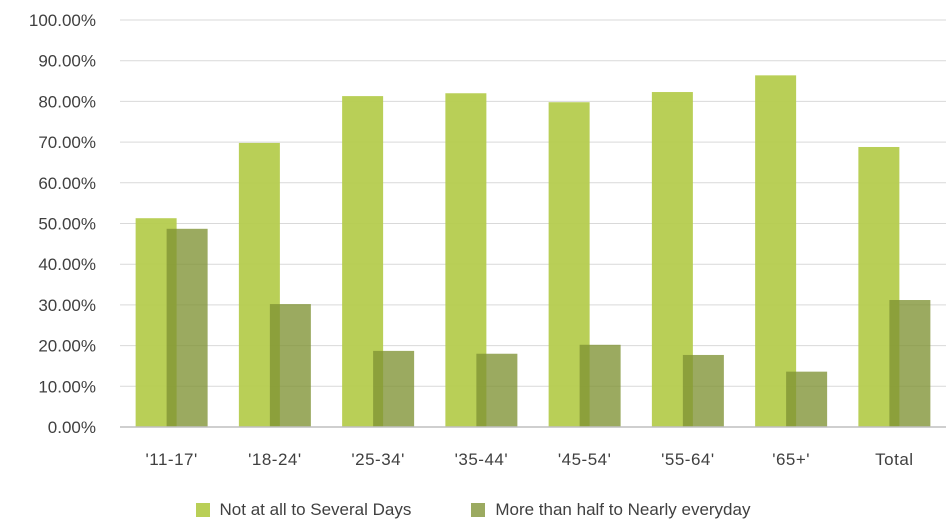 This screenshot has width=946, height=523. What do you see at coordinates (791, 459) in the screenshot?
I see `x-tick-label: '65+'` at bounding box center [791, 459].